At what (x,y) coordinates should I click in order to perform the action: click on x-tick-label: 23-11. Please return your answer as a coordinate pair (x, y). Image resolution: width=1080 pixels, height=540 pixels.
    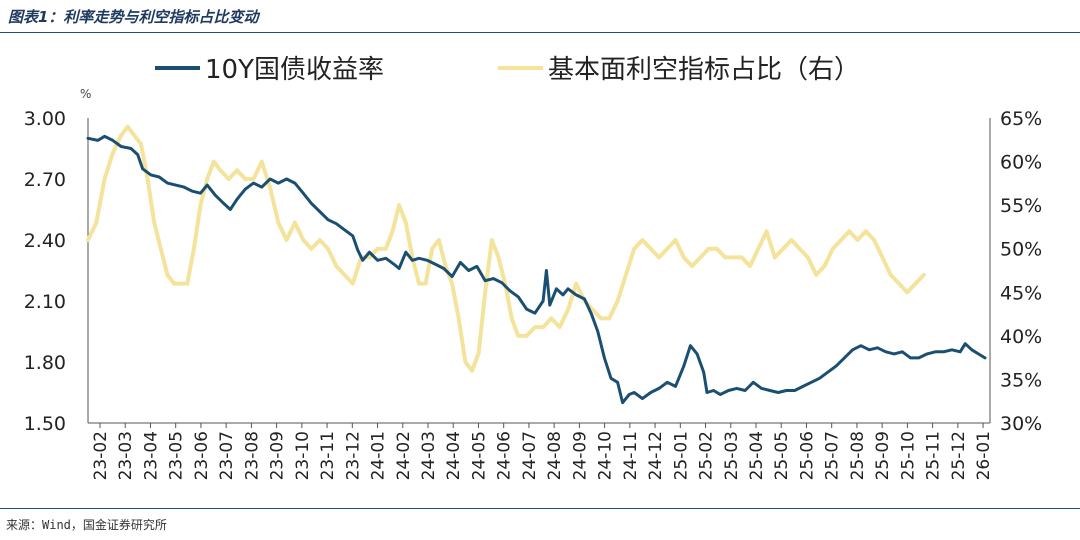
    Looking at the image, I should click on (328, 455).